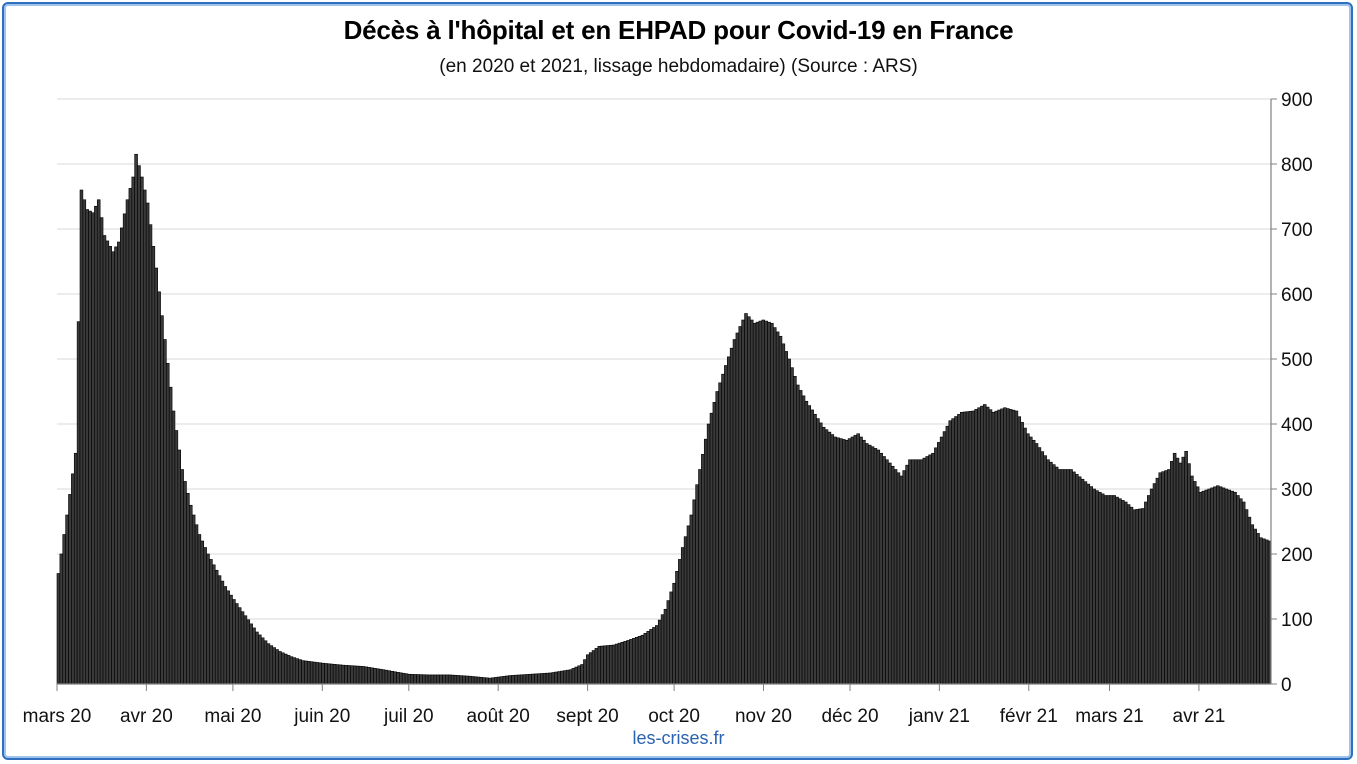 The image size is (1357, 764). Describe the element at coordinates (146, 716) in the screenshot. I see `x-tick: avr 20` at that location.